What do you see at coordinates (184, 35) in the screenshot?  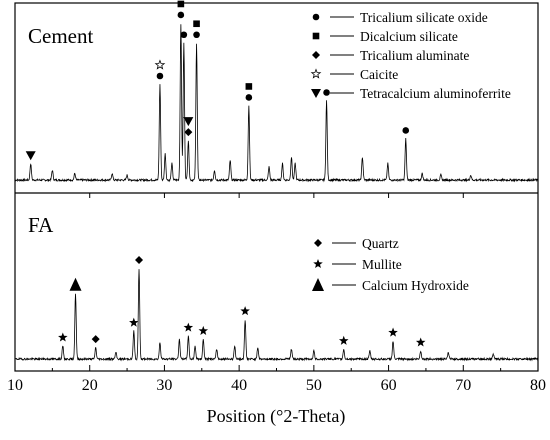 I see `peak-marker-0-9-circle` at bounding box center [184, 35].